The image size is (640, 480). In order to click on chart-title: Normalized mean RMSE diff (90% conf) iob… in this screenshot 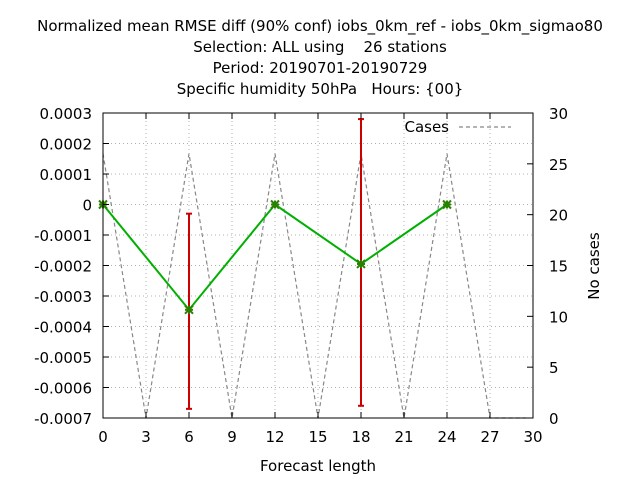, I will do `click(320, 57)`.